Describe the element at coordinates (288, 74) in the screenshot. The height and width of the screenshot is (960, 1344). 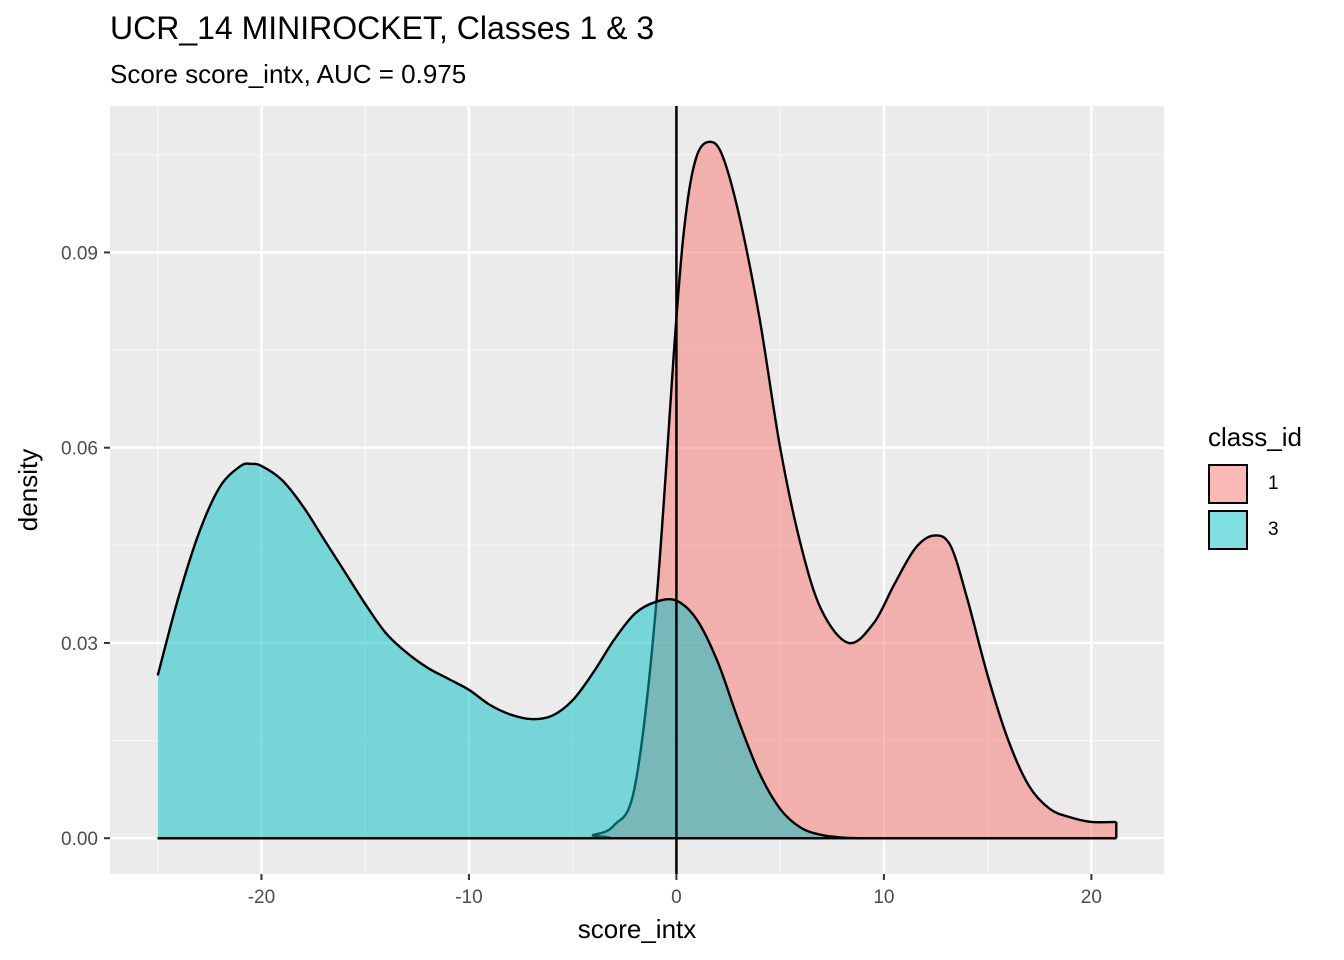
I see `chart-subtitle: Score score_intx, AUC = 0.975` at that location.